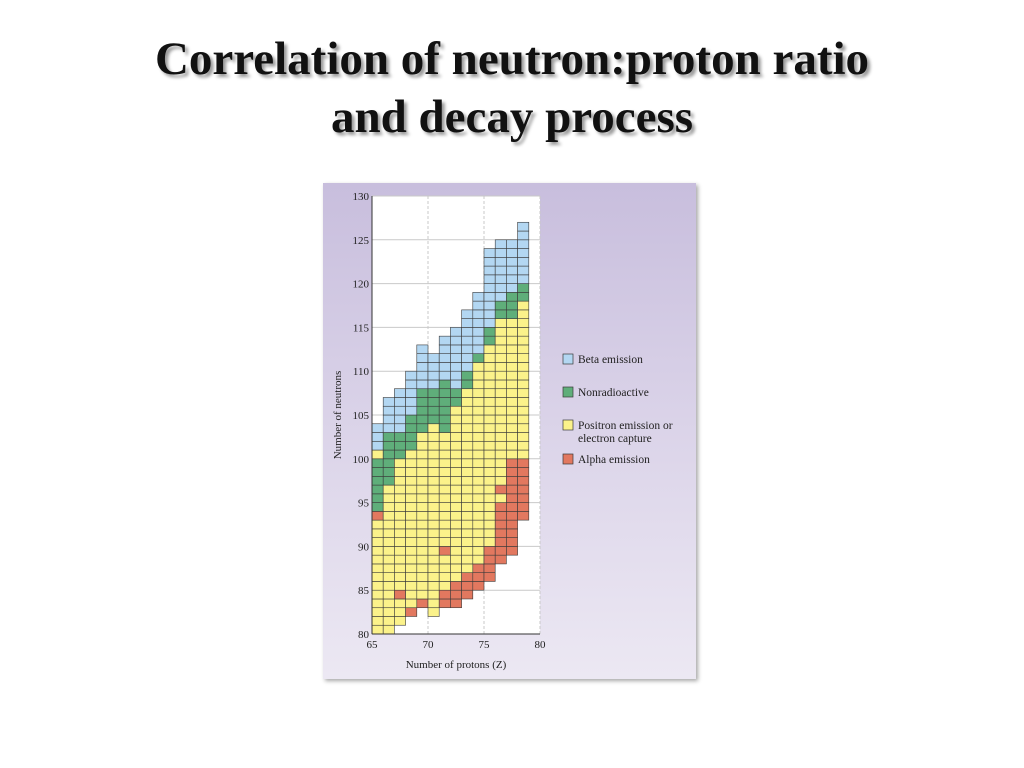 Image resolution: width=1024 pixels, height=768 pixels. I want to click on y-tick-label: 130, so click(361, 197).